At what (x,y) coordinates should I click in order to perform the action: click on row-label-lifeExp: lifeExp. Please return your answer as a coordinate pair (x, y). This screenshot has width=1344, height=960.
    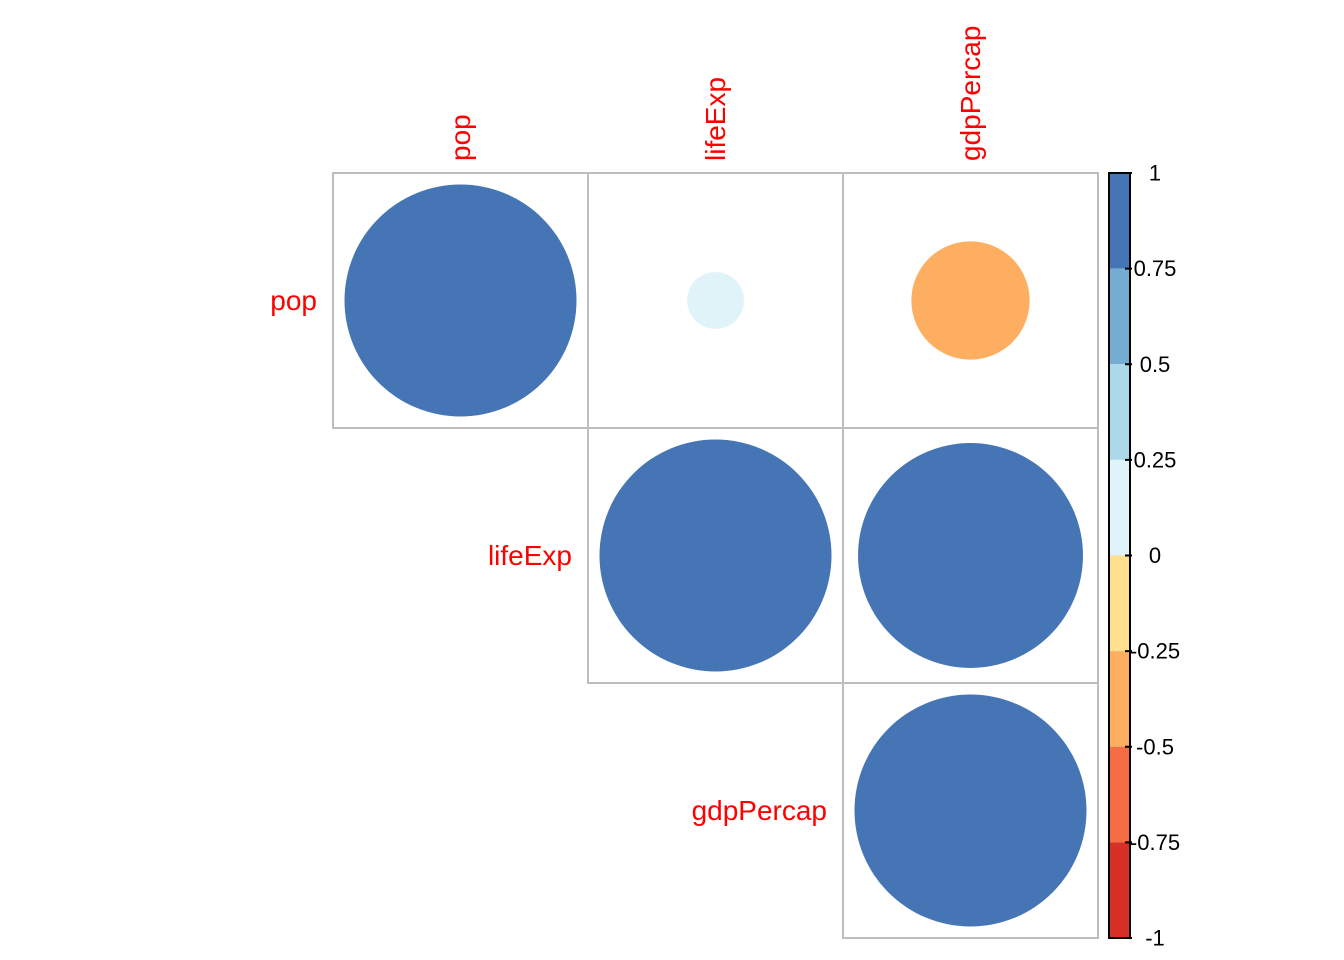
    Looking at the image, I should click on (530, 555).